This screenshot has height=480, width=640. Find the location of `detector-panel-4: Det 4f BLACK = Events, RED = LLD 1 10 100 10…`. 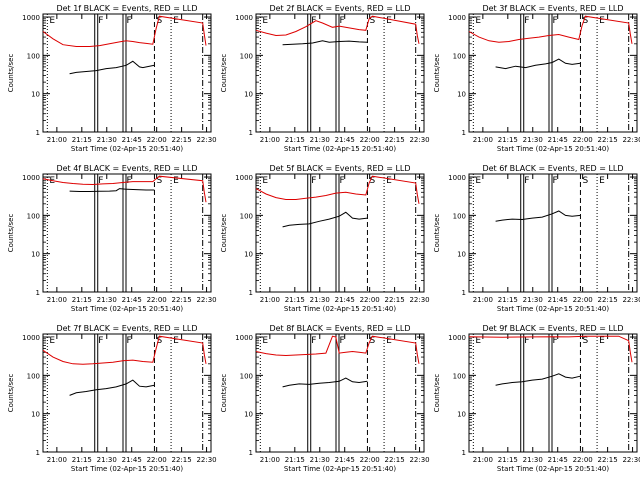

detector-panel-4: Det 4f BLACK = Events, RED = LLD 1 10 100 10… is located at coordinates (112, 238).